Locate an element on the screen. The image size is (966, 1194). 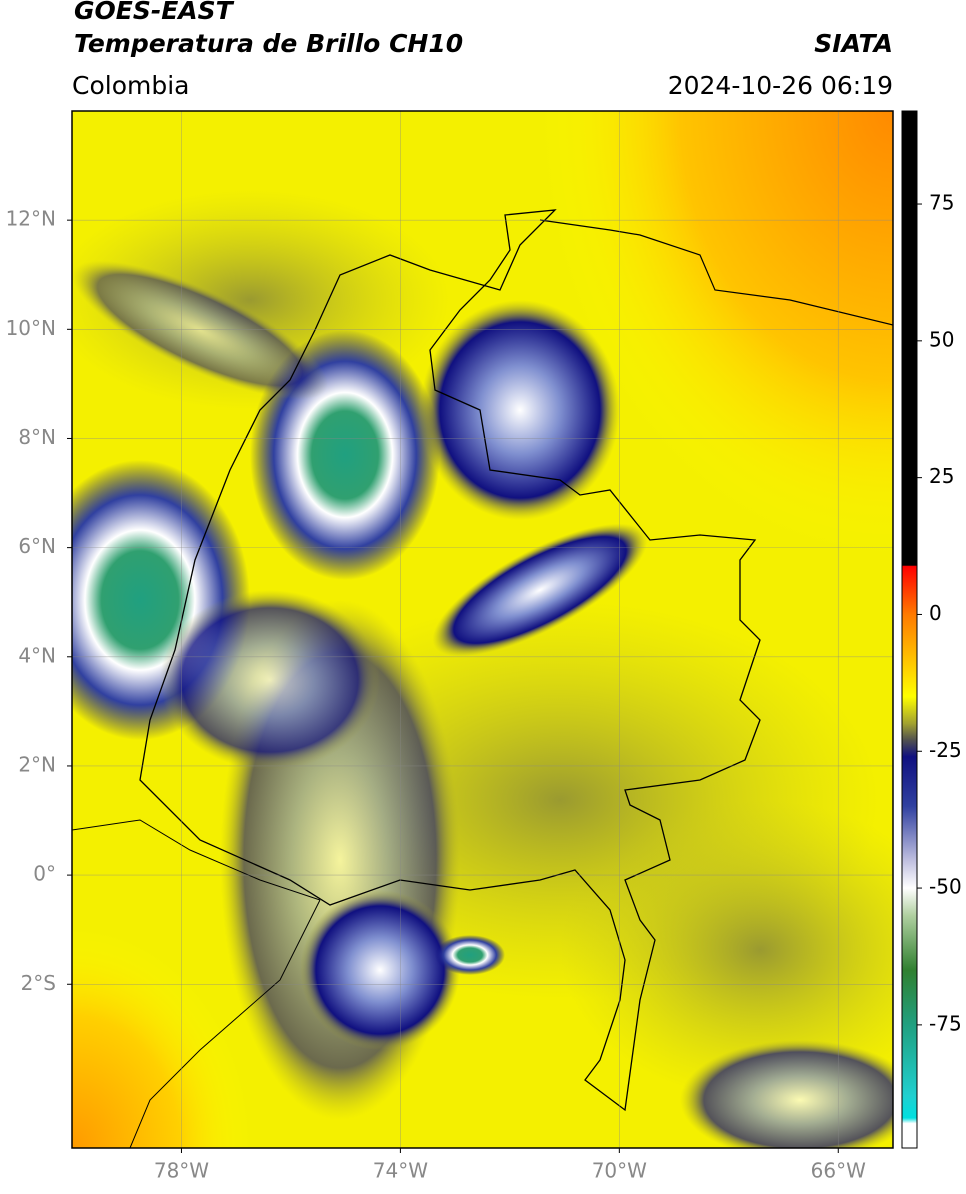
title: Temperatura de Brillo CH10 is located at coordinates (268, 43).